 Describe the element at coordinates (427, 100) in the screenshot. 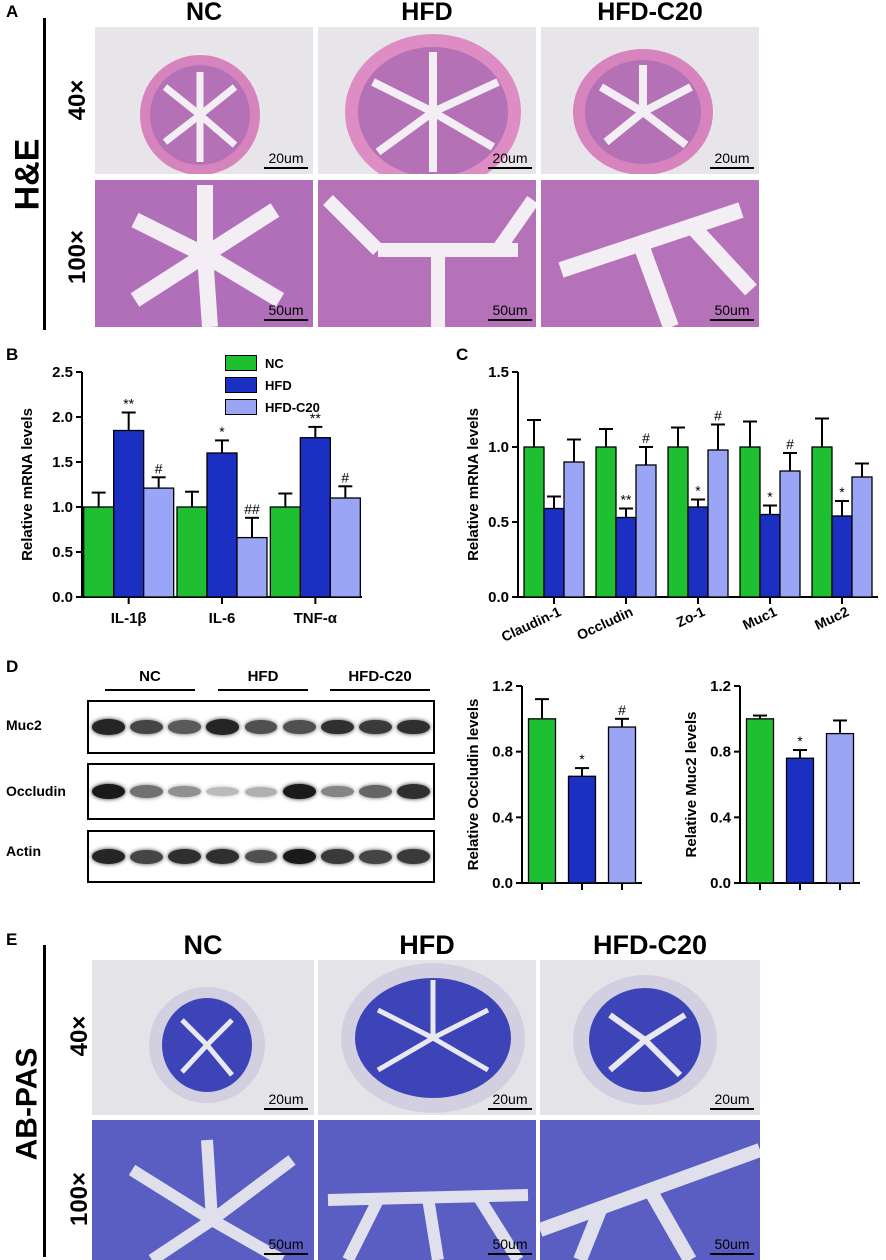

I see `he-40x-hfd-image` at that location.